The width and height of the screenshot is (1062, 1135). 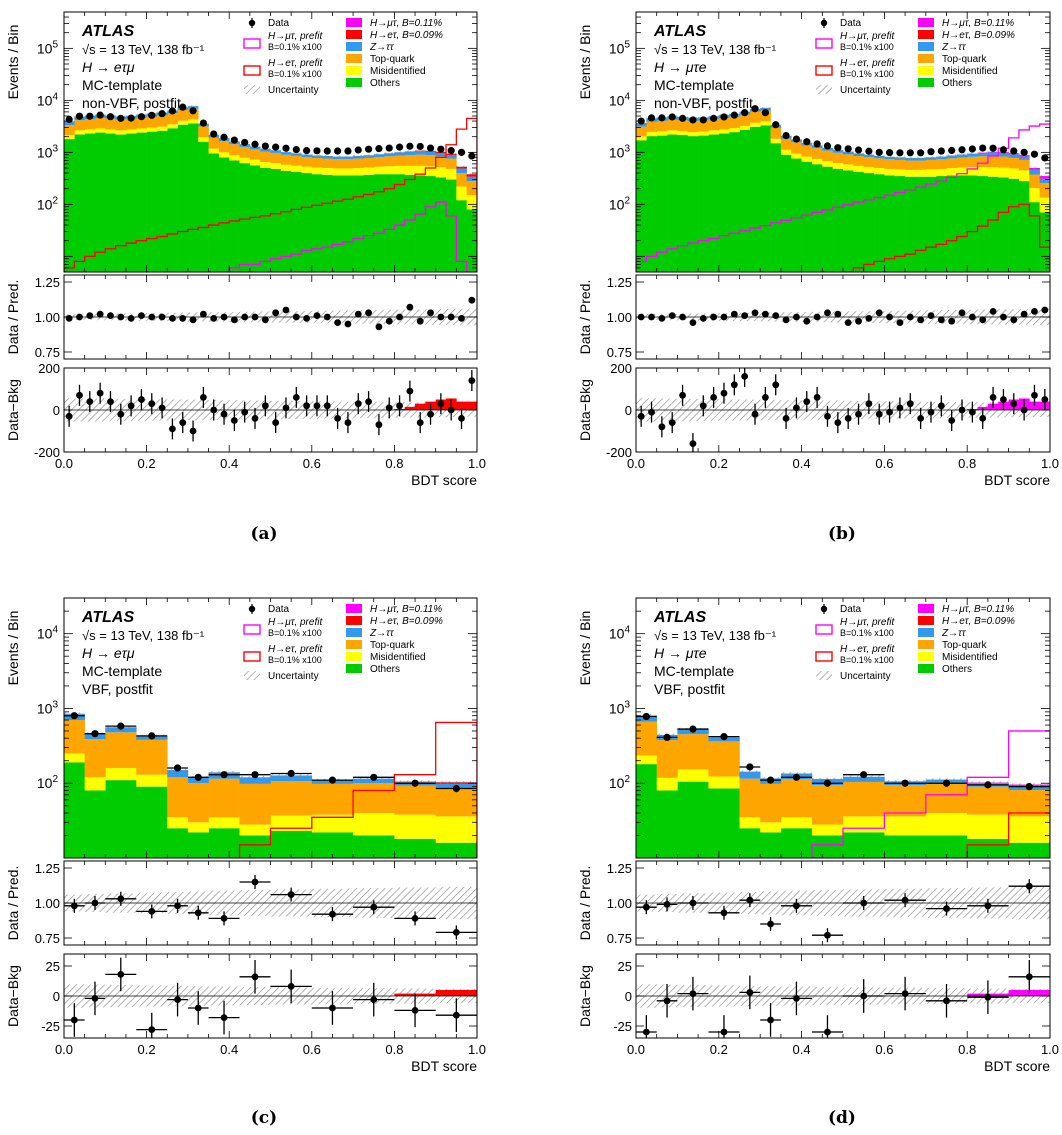 I want to click on y-tick-label: 1.25, so click(x=47, y=868).